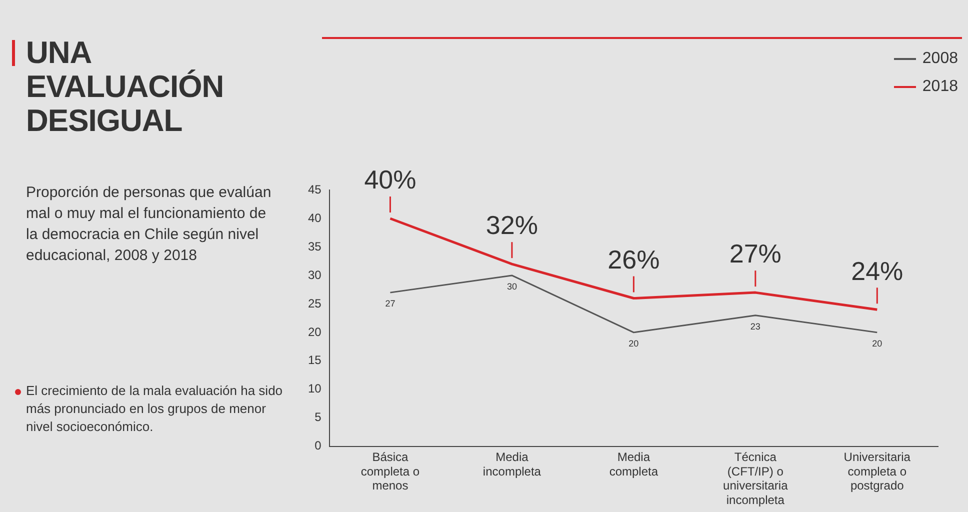 This screenshot has width=968, height=512. Describe the element at coordinates (125, 86) in the screenshot. I see `chart-title: UNA EVALUACIÓN DESIGUAL` at that location.